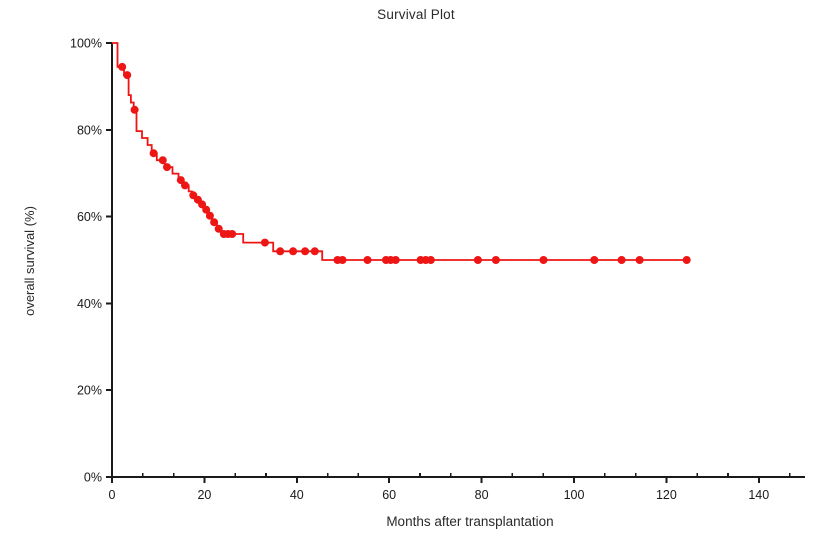 The height and width of the screenshot is (558, 832). Describe the element at coordinates (89, 130) in the screenshot. I see `y-tick-label: 80%` at that location.